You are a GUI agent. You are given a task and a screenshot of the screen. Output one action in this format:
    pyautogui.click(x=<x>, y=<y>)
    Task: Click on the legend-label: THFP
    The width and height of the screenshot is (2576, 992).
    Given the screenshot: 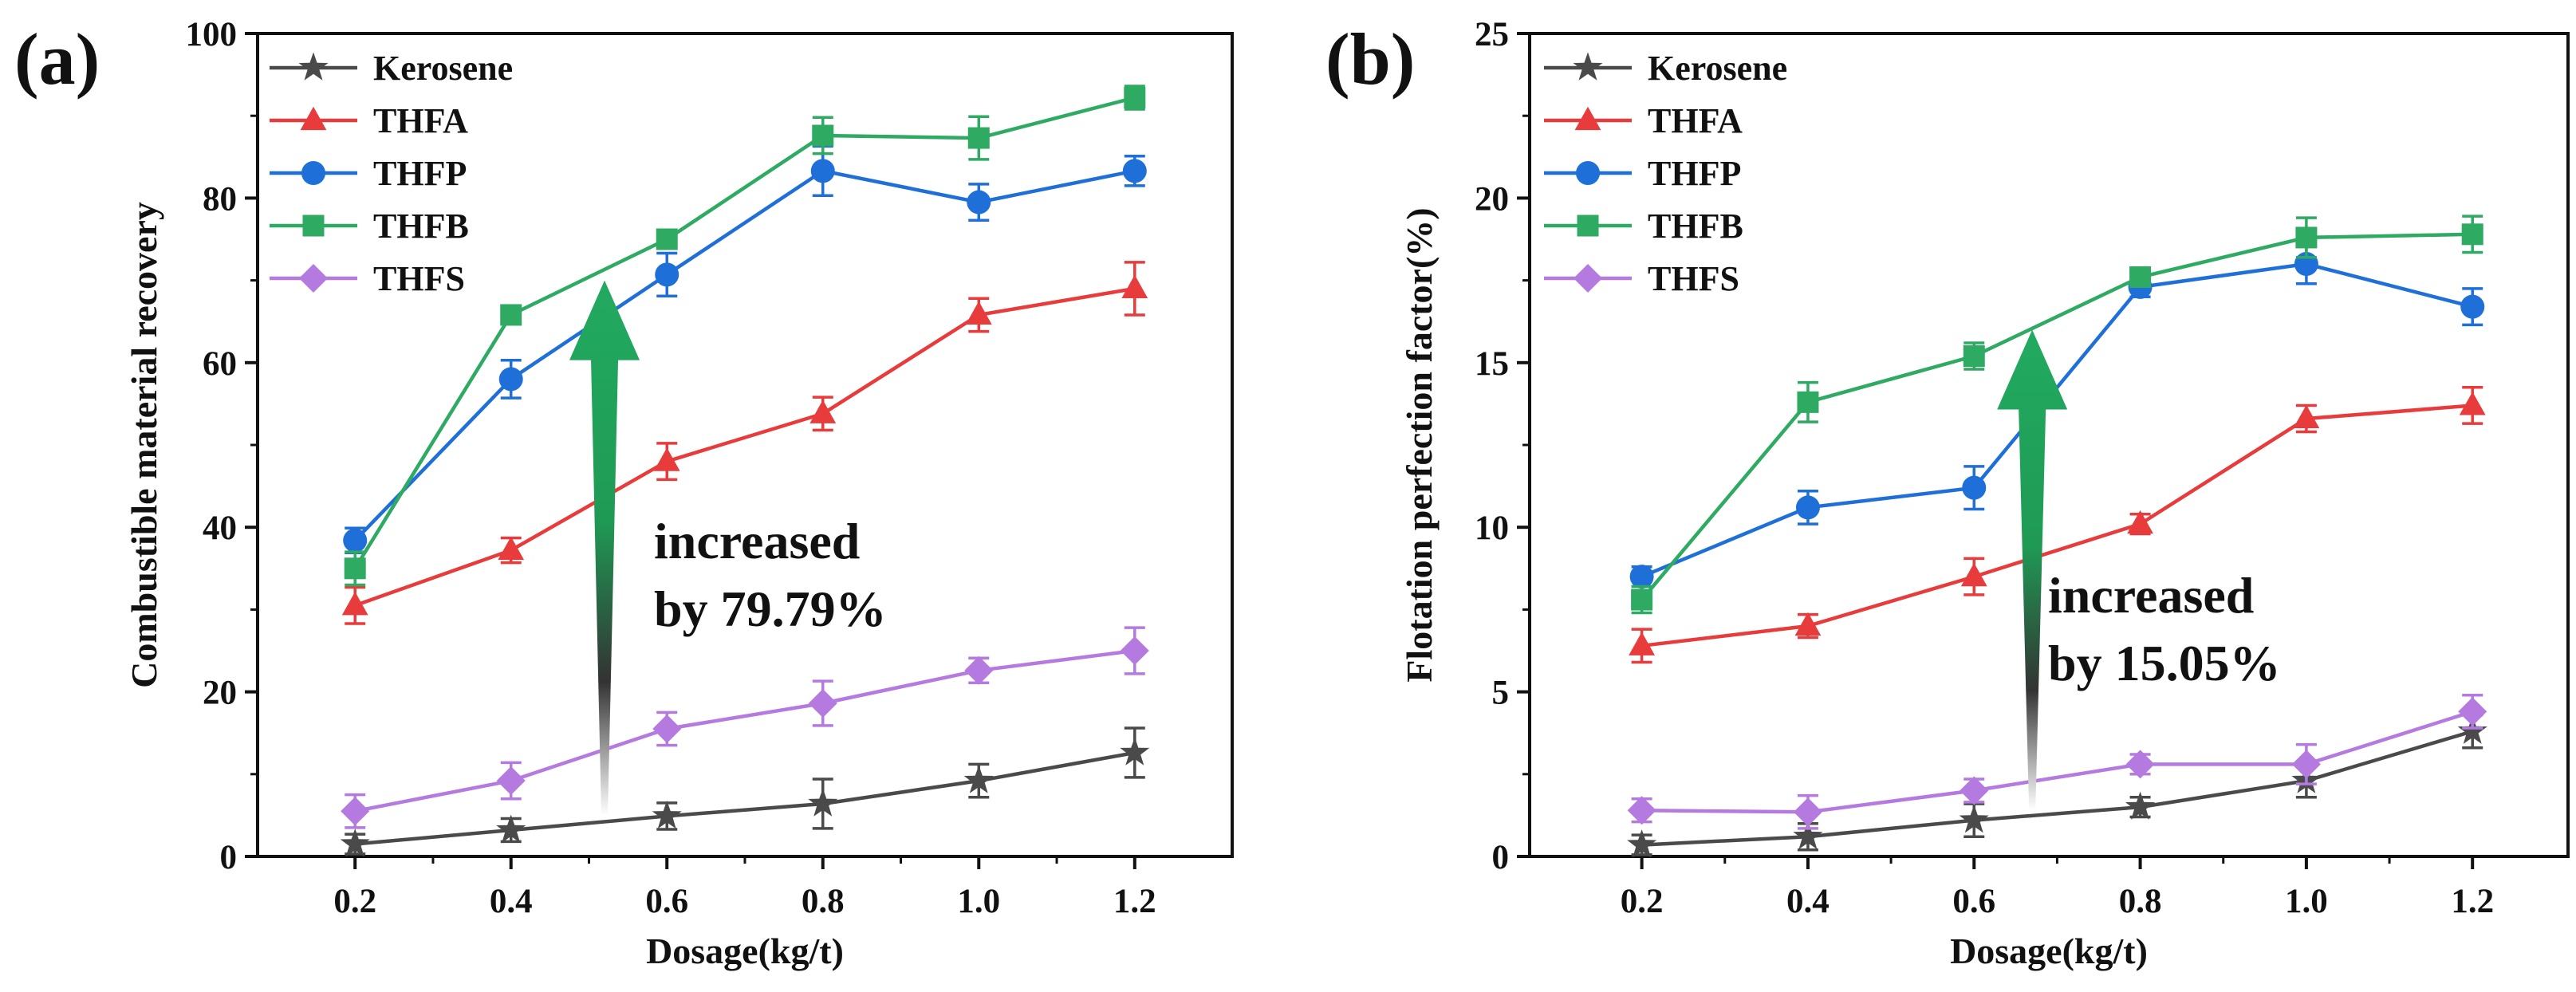 What is the action you would take?
    pyautogui.click(x=420, y=174)
    